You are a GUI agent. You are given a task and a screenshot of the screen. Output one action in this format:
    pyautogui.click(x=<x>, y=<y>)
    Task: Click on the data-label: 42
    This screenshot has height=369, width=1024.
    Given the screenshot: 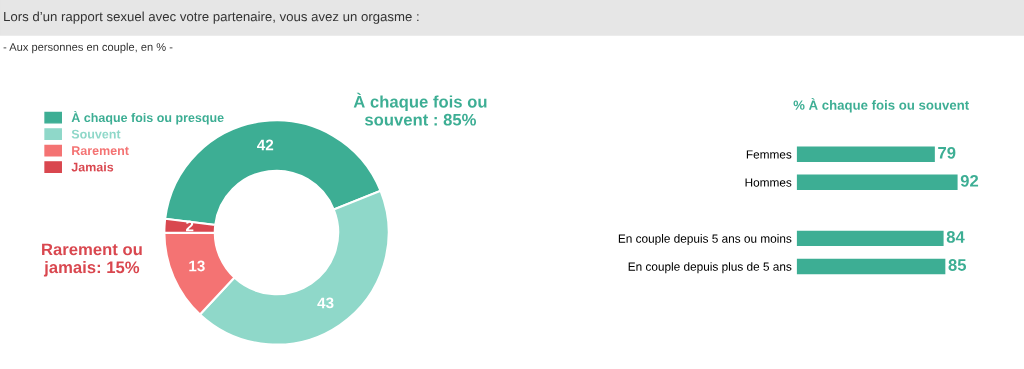 What is the action you would take?
    pyautogui.click(x=265, y=145)
    